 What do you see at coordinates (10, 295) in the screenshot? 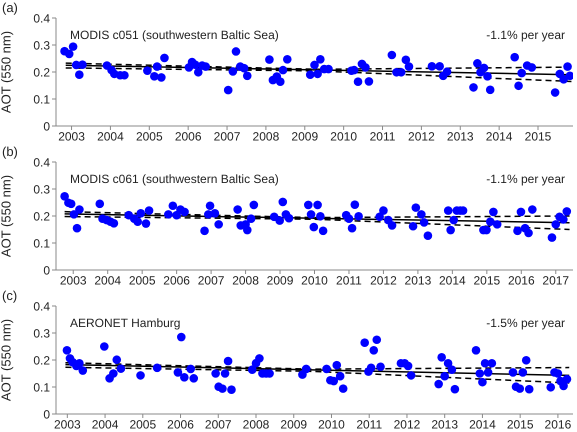
I see `chart-title: (c)` at bounding box center [10, 295].